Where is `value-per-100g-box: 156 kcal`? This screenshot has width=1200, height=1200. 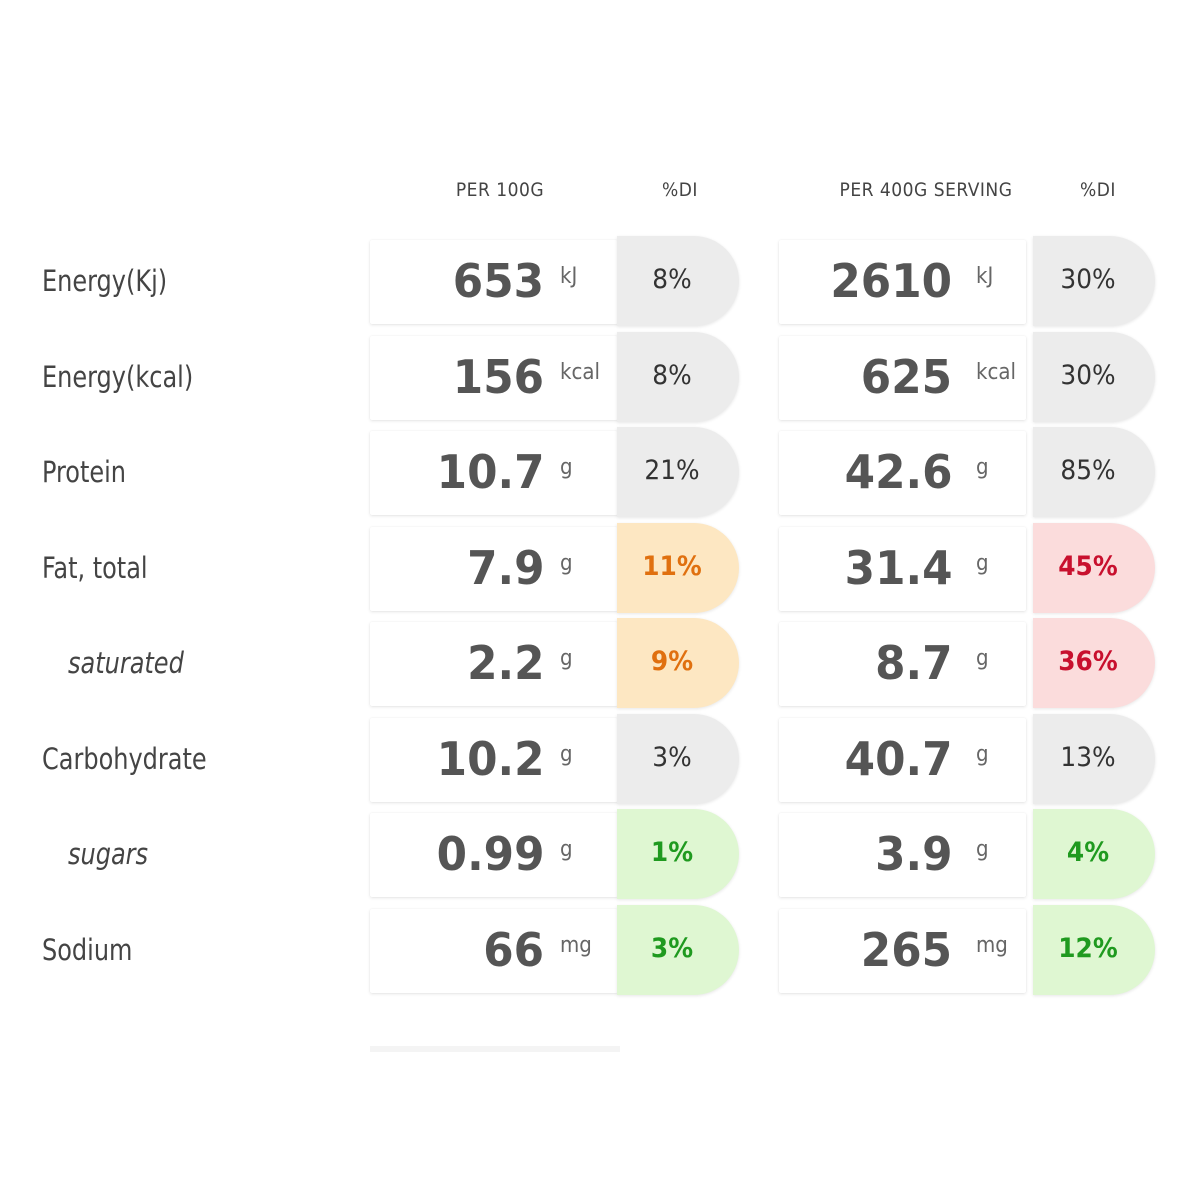
value-per-100g-box: 156 kcal is located at coordinates (494, 377).